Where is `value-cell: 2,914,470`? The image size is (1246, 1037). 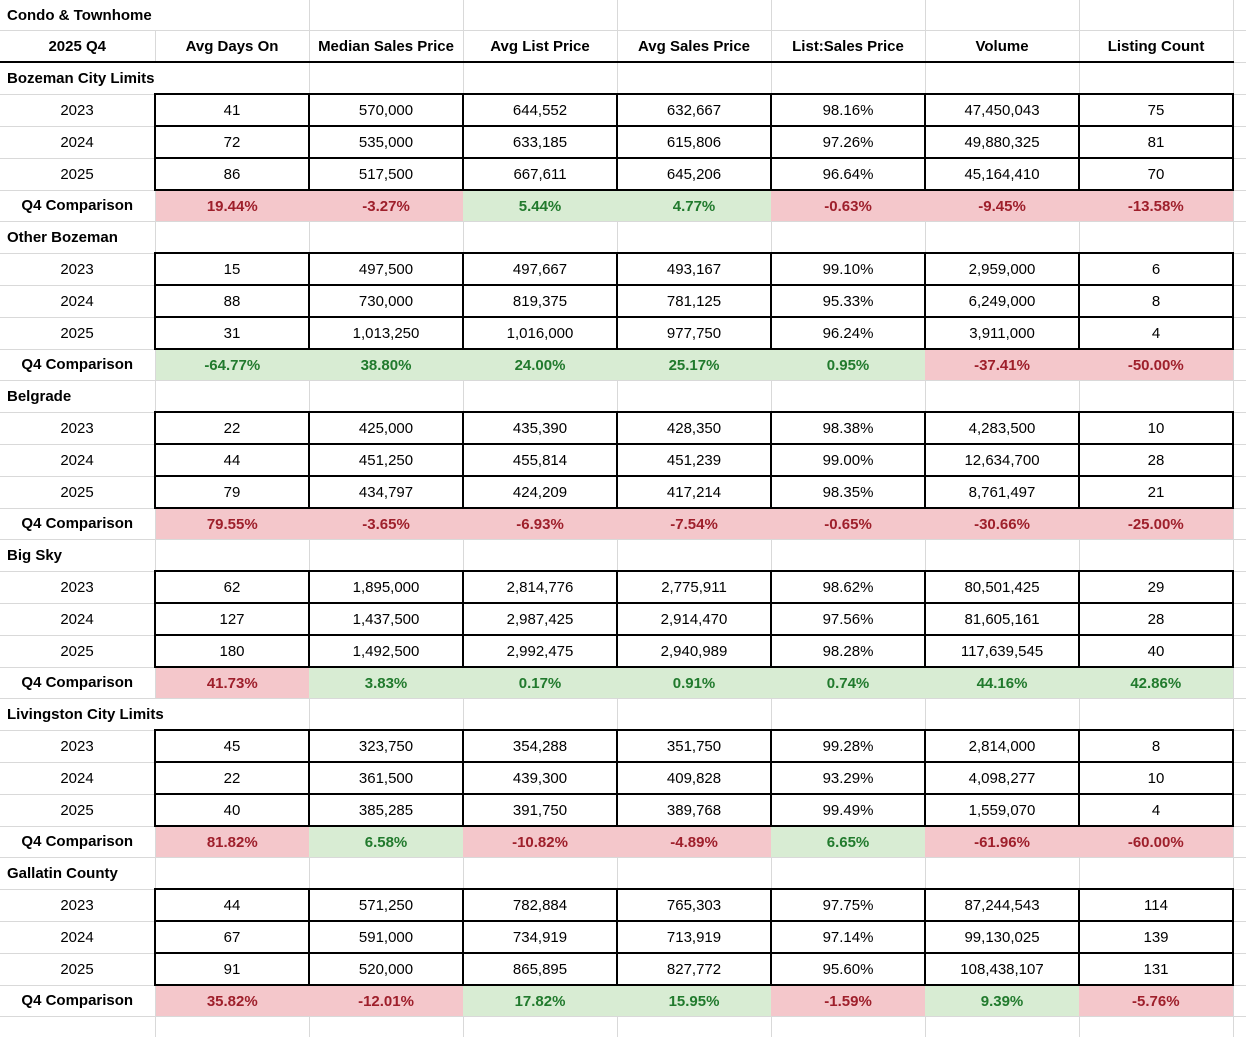
value-cell: 2,914,470 is located at coordinates (694, 619).